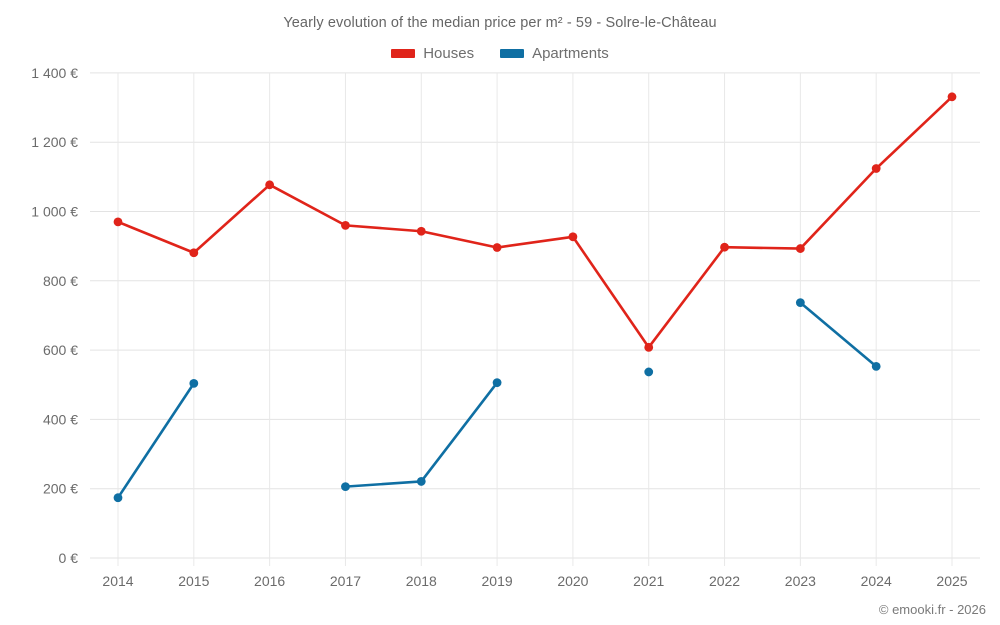 This screenshot has height=625, width=1000. Describe the element at coordinates (570, 53) in the screenshot. I see `legend-label-apartments: Apartments` at that location.